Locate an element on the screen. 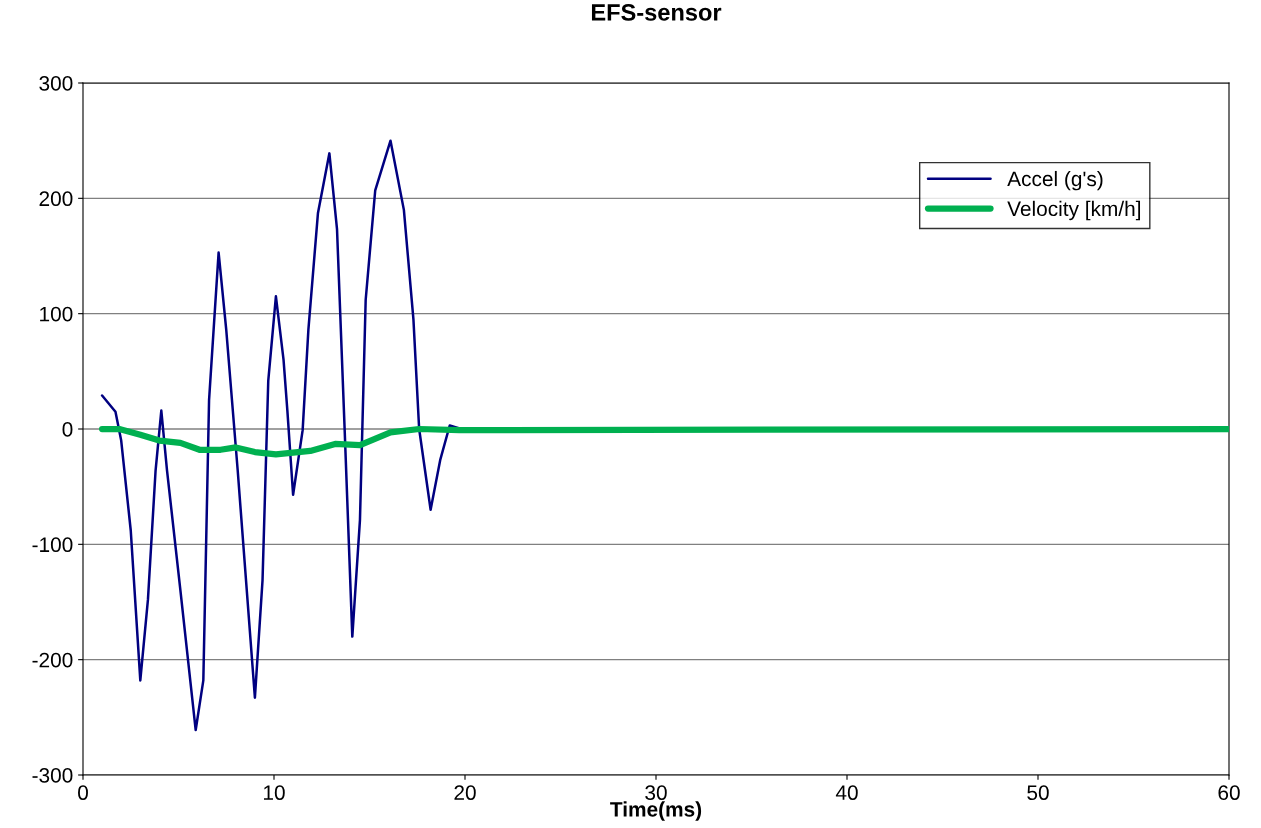 The width and height of the screenshot is (1261, 828). chart-title: EFS-sensor is located at coordinates (656, 12).